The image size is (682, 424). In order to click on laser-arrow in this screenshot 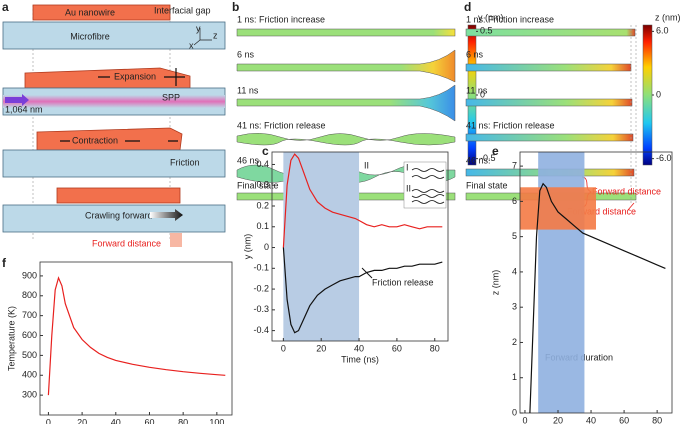, I will do `click(17, 100)`.